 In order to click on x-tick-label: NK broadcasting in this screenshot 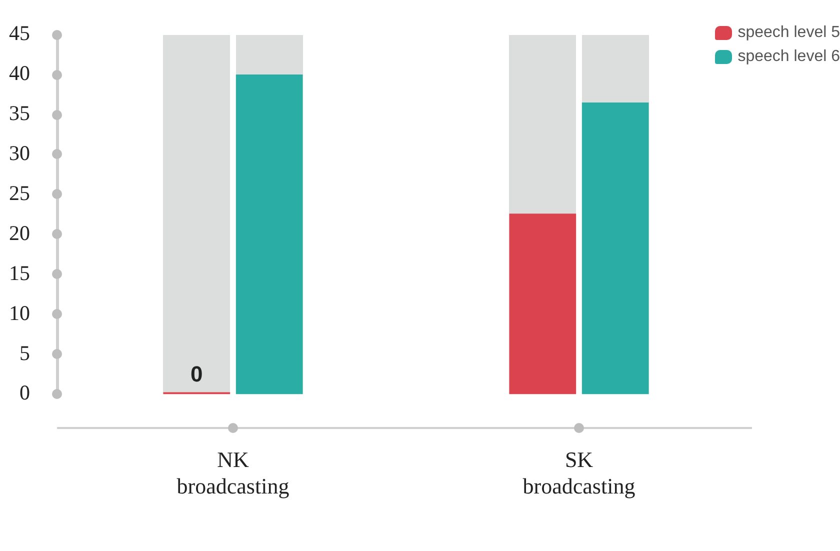, I will do `click(233, 473)`.